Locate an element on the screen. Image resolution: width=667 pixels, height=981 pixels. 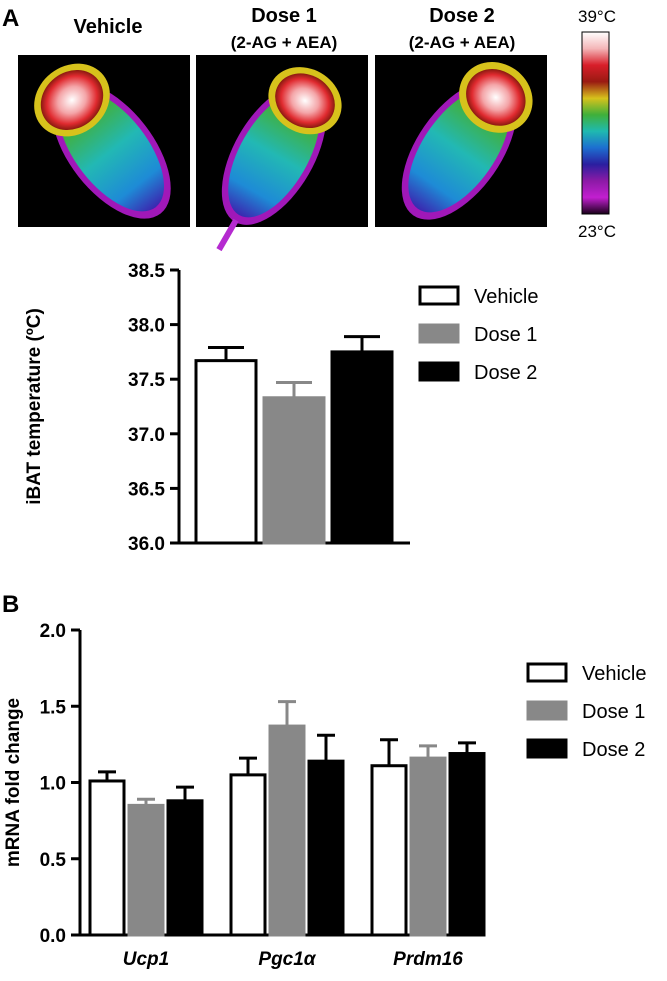
x-tick-label: Pgc1α is located at coordinates (287, 959).